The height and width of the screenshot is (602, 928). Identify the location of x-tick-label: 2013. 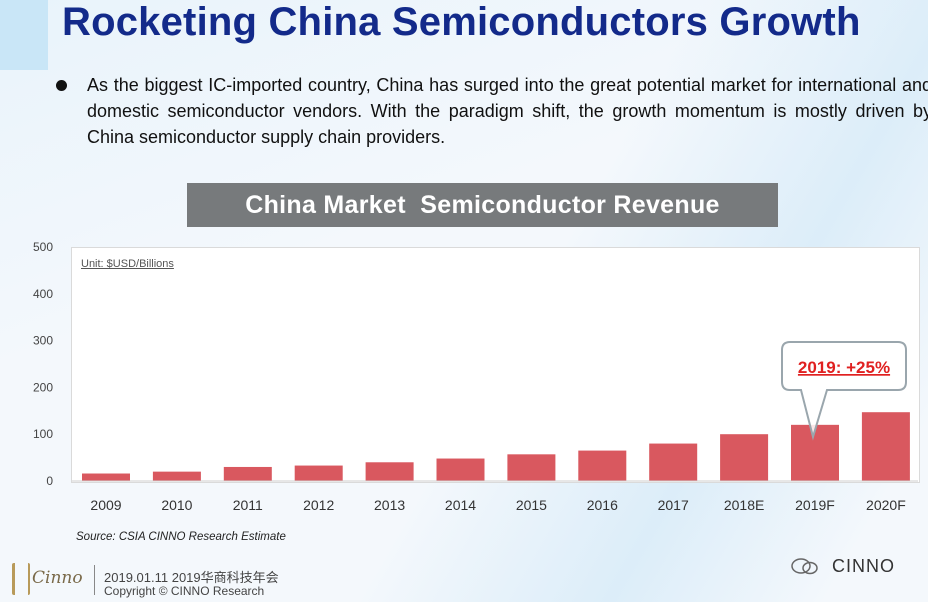
(389, 505).